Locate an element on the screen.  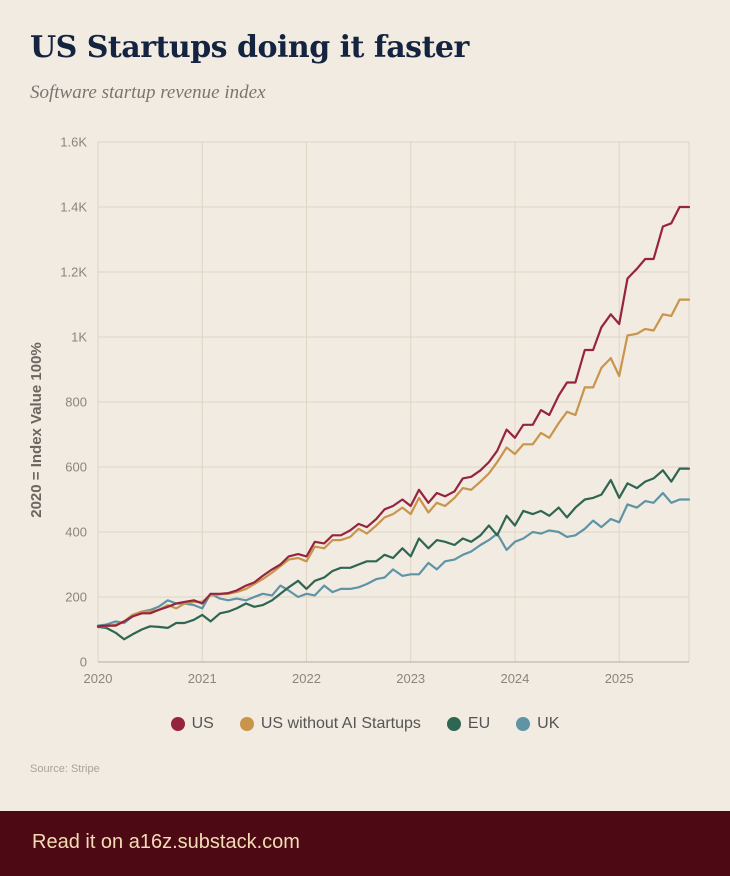
legend-item-us: US is located at coordinates (192, 724).